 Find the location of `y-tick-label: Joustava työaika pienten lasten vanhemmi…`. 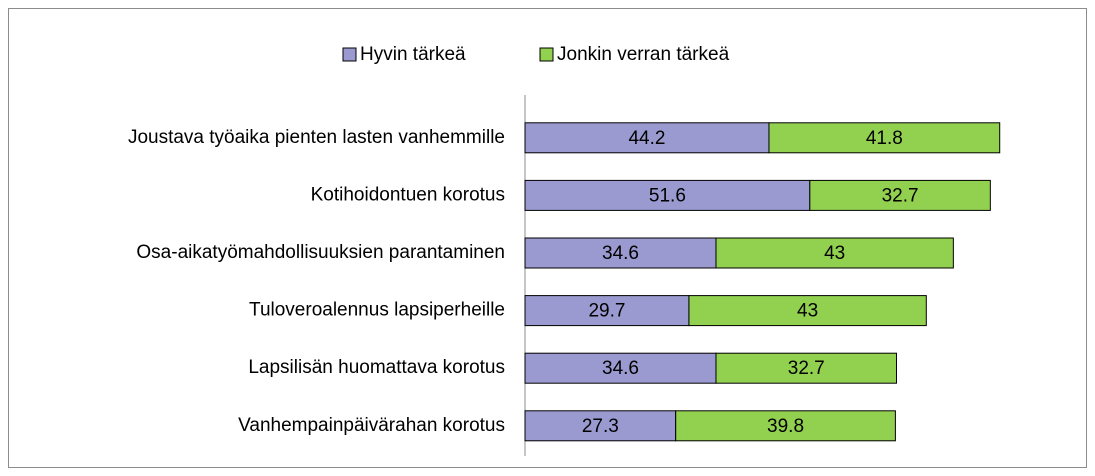

y-tick-label: Joustava työaika pienten lasten vanhemmi… is located at coordinates (316, 137).